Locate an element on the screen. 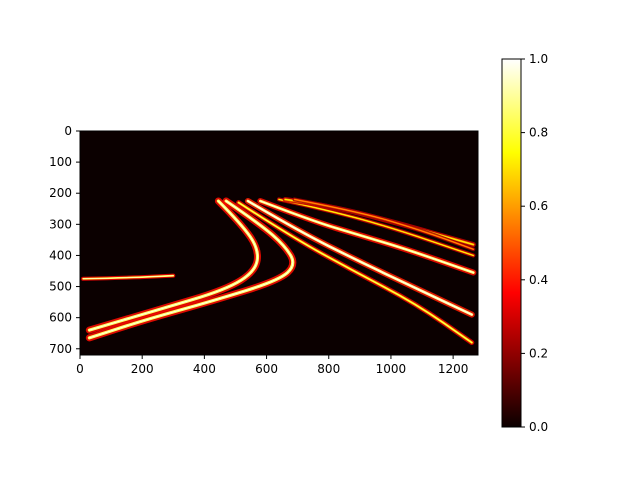 The height and width of the screenshot is (480, 640). x-axis: 0 200 400 600 800 1000 1200 is located at coordinates (272, 365).